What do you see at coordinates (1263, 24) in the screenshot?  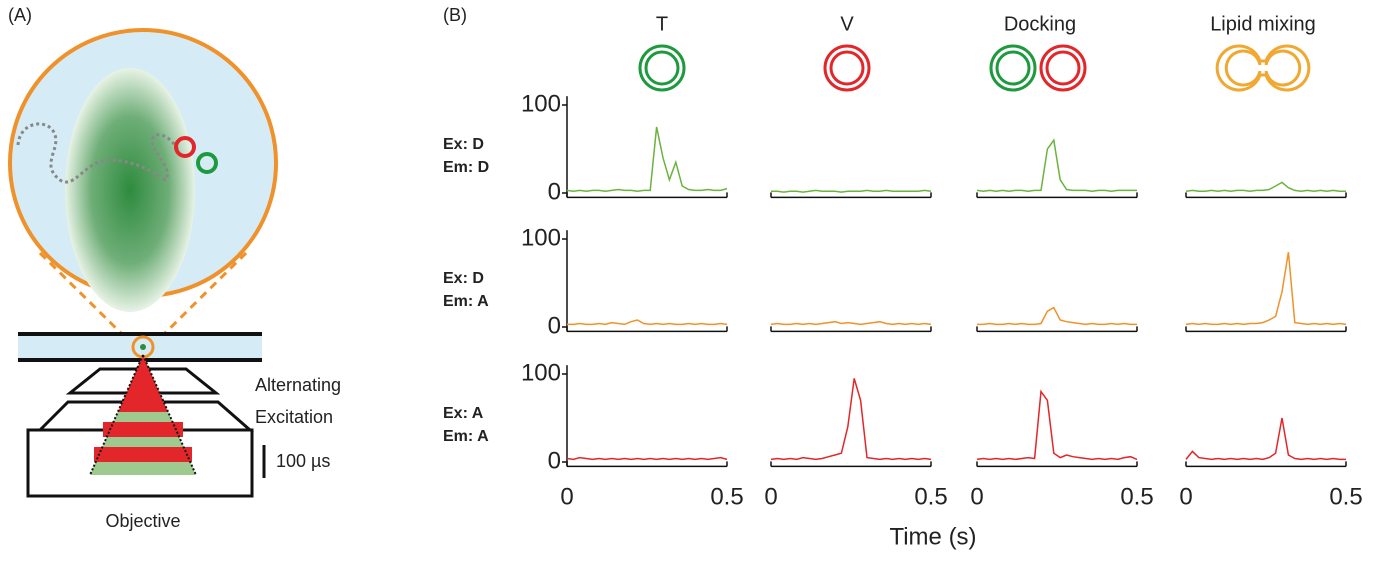 I see `column-title: Lipid mixing` at bounding box center [1263, 24].